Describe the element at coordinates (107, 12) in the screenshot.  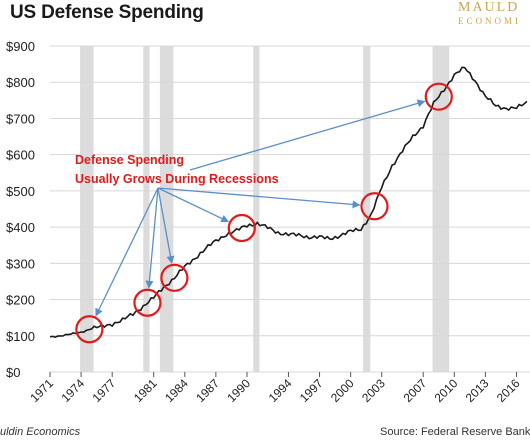
I see `page-title: US Defense Spending` at that location.